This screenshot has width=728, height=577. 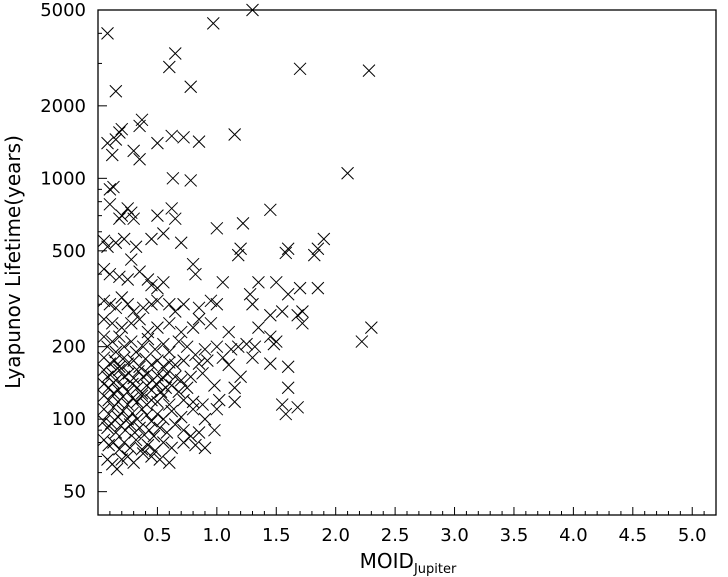 What do you see at coordinates (157, 535) in the screenshot?
I see `x-tick-label: 0.5` at bounding box center [157, 535].